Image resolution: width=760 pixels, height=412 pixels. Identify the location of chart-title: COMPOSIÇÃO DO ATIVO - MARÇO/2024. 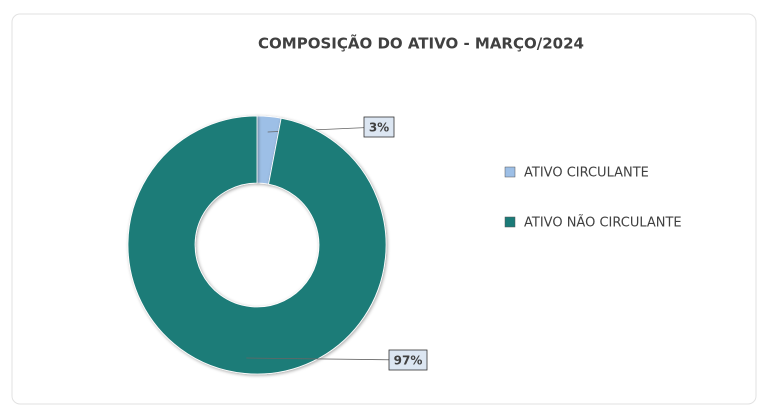
(421, 43).